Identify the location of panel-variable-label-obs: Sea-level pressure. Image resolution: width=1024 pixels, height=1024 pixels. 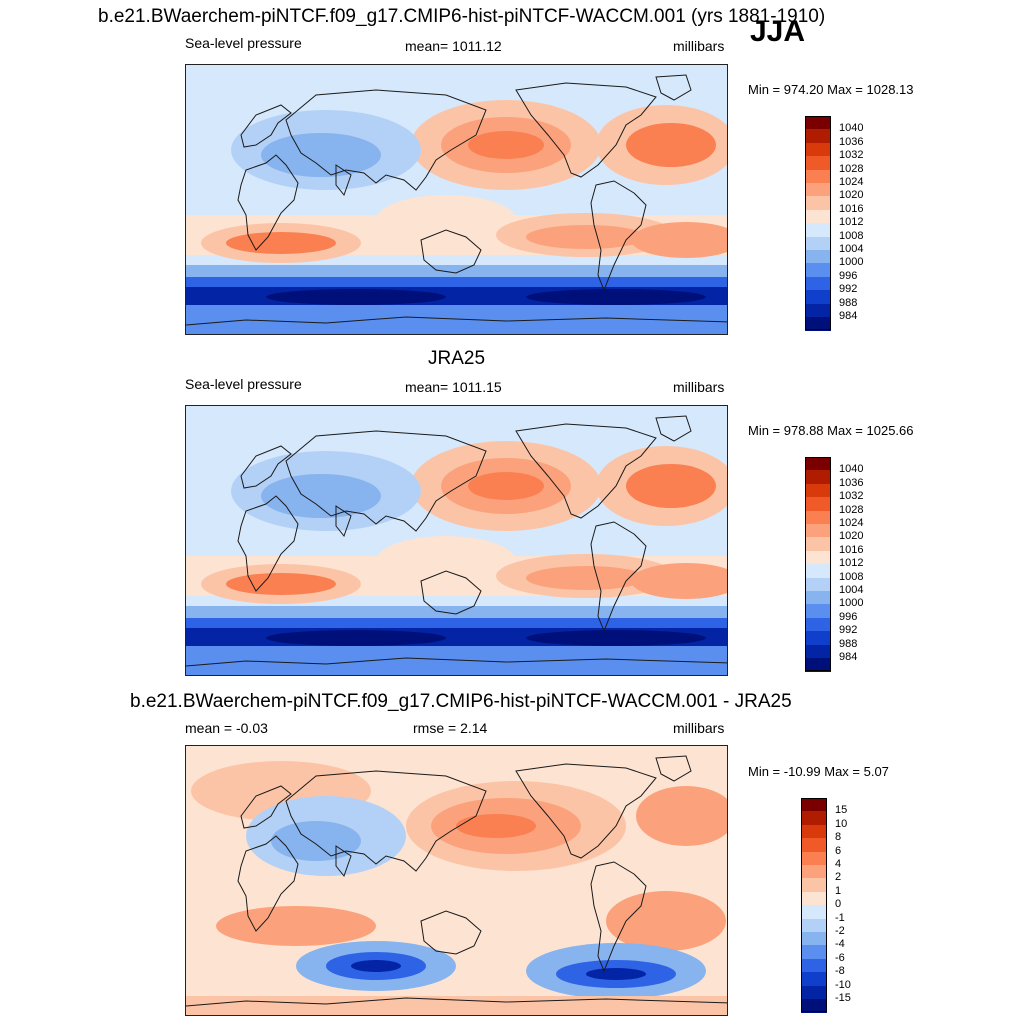
(243, 384).